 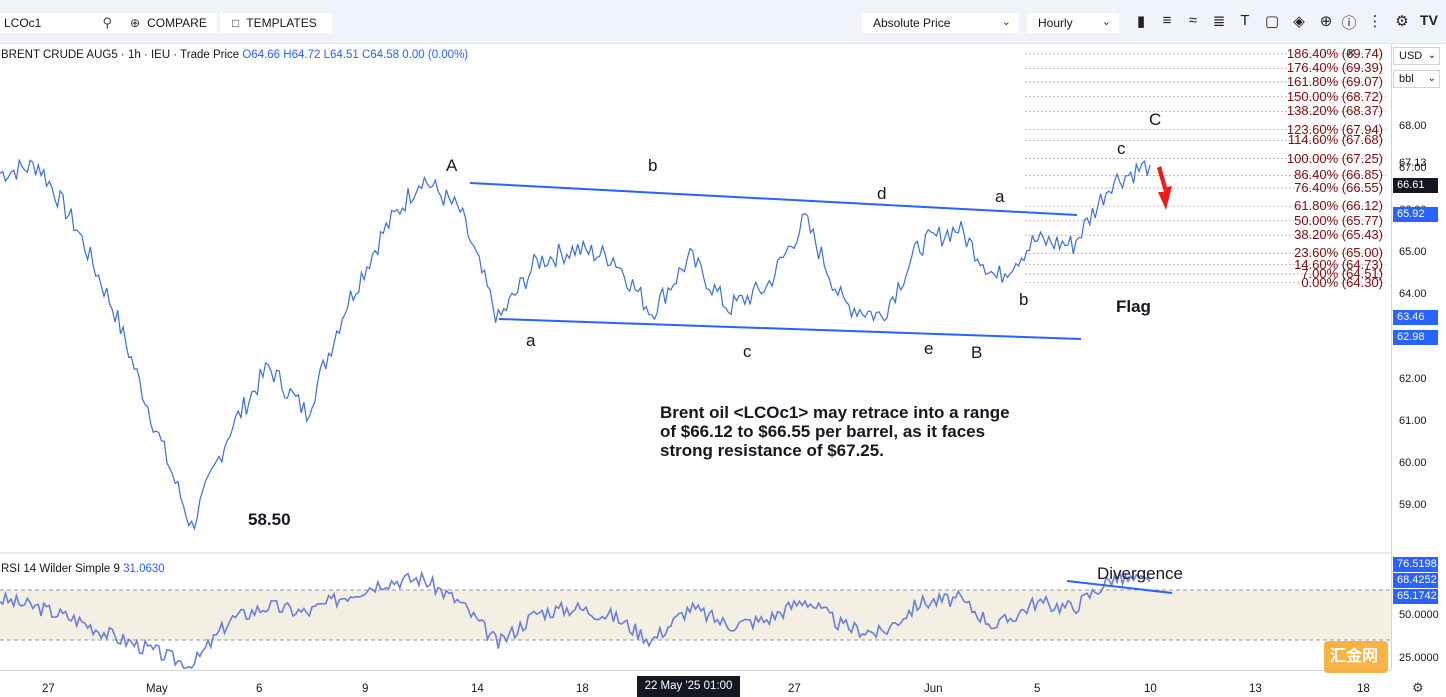 I want to click on fib-level-label: 138.20% (68.37), so click(x=1334, y=111).